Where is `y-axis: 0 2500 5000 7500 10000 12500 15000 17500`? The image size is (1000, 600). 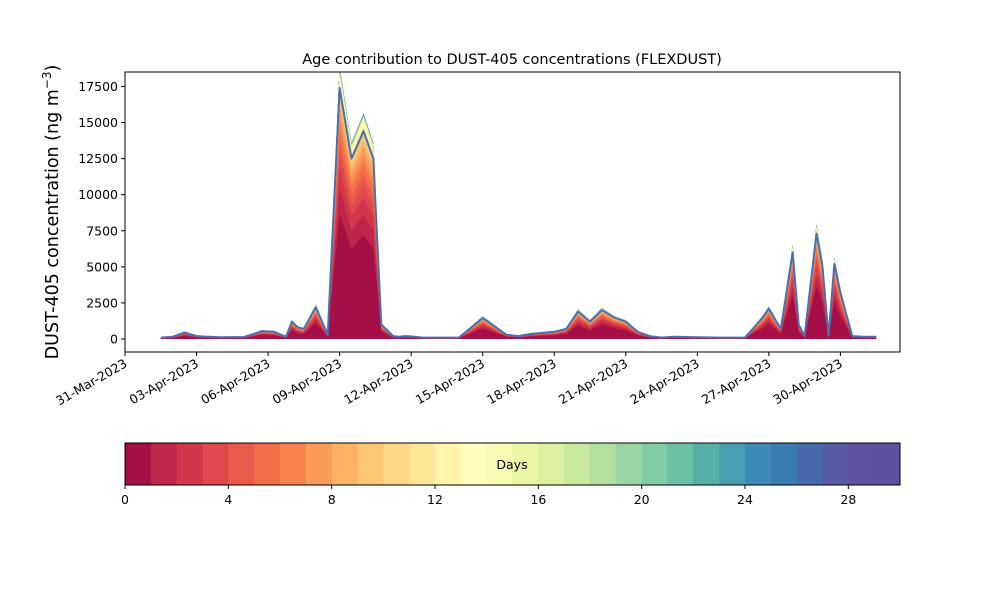
y-axis: 0 2500 5000 7500 10000 12500 15000 17500 is located at coordinates (101, 213).